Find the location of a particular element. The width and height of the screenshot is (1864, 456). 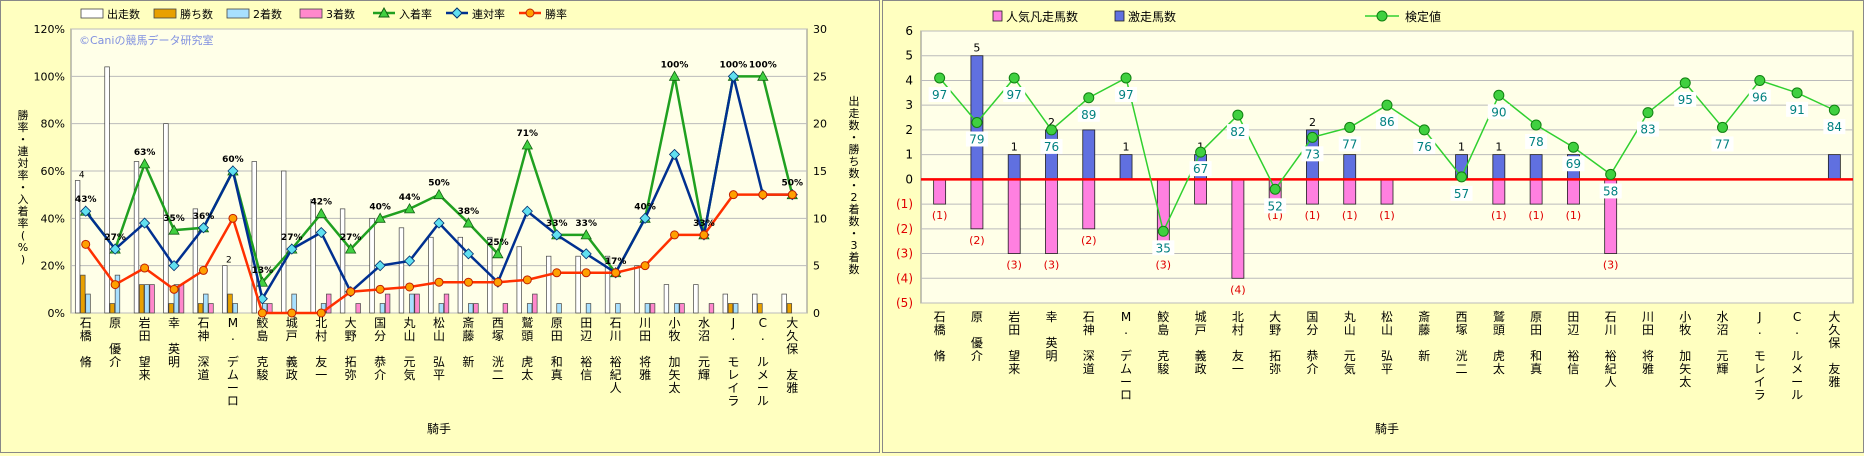

data-label-検定値: 91 is located at coordinates (1796, 110).